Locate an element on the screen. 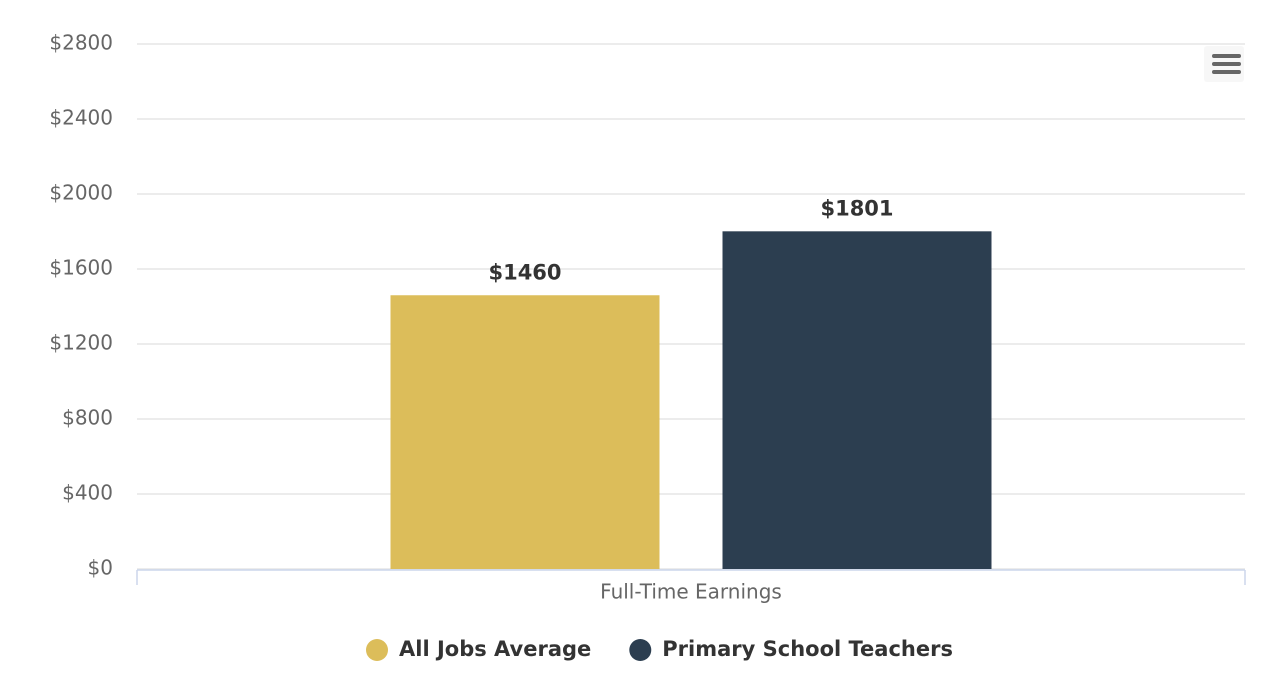 The image size is (1280, 684). y-tick-label: $0 is located at coordinates (100, 568).